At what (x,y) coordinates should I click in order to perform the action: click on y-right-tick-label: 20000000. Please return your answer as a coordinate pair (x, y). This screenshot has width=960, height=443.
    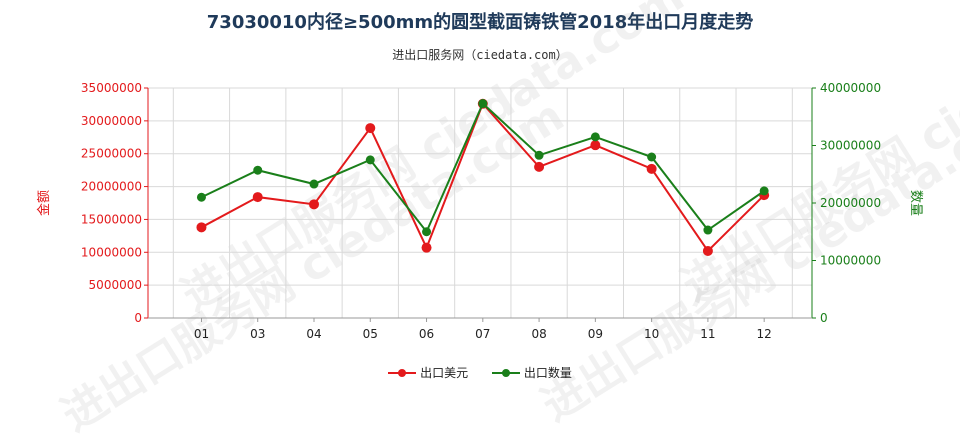
    Looking at the image, I should click on (850, 203).